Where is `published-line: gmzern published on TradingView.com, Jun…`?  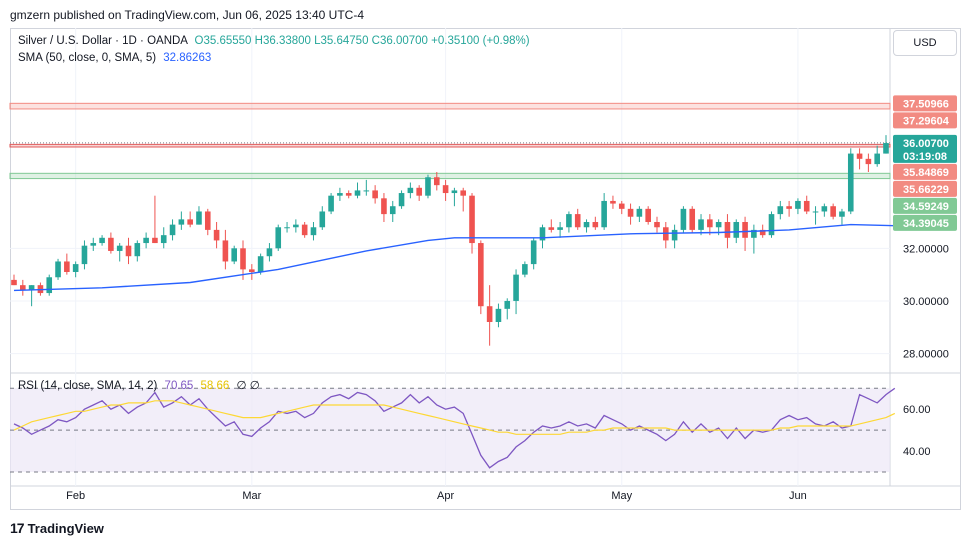
published-line: gmzern published on TradingView.com, Jun… is located at coordinates (187, 15).